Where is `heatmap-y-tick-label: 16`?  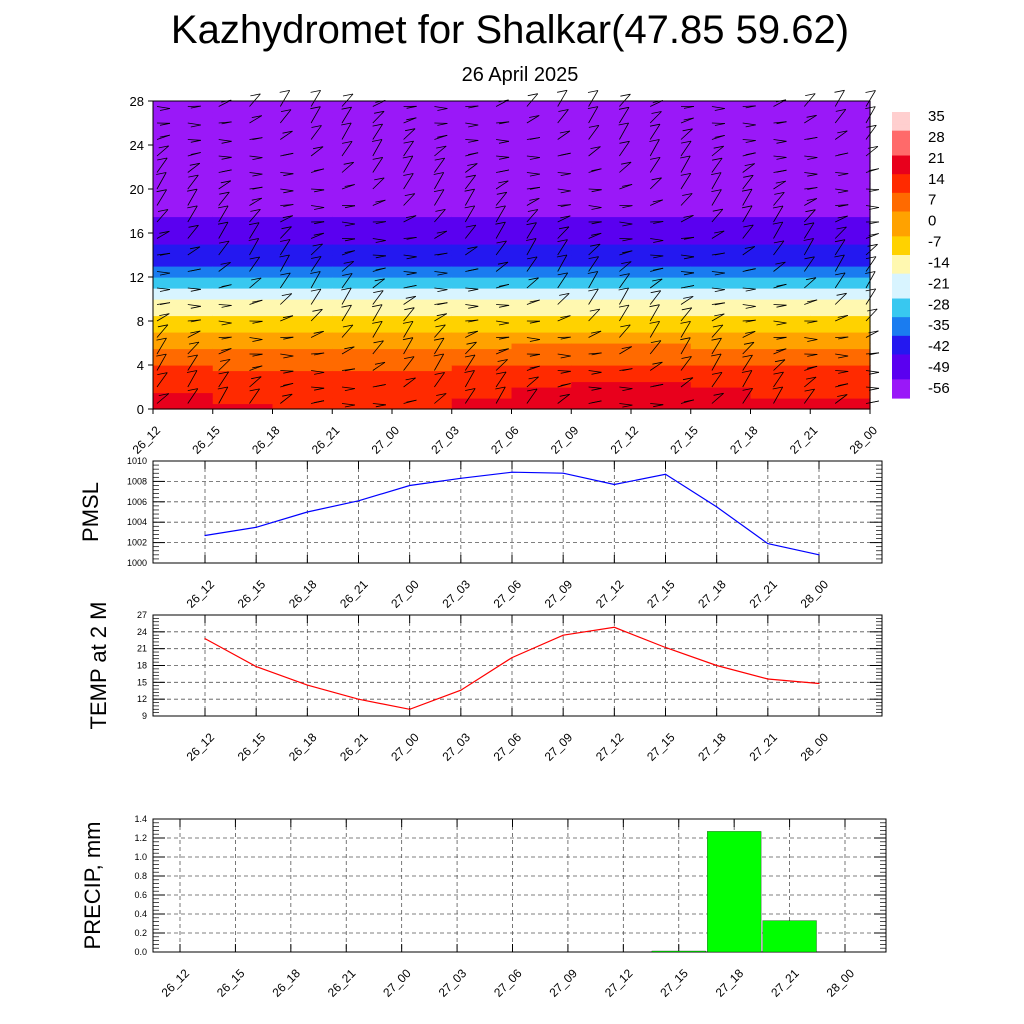 heatmap-y-tick-label: 16 is located at coordinates (137, 233).